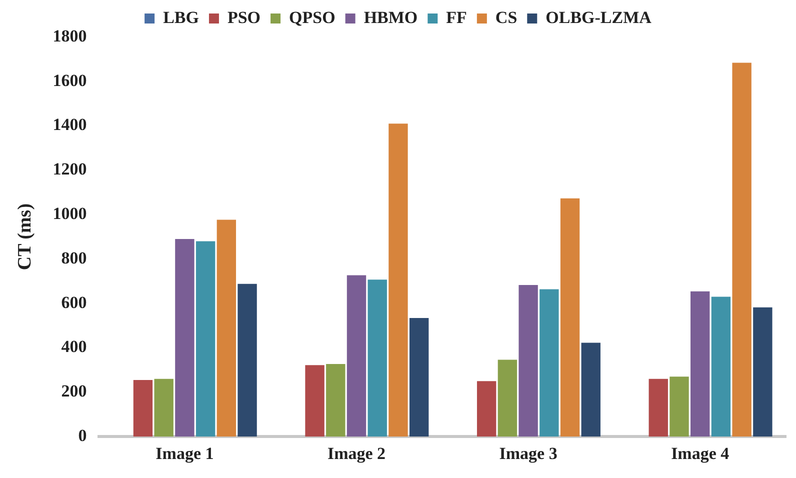 This screenshot has height=478, width=796. Describe the element at coordinates (506, 17) in the screenshot. I see `legend-label: CS` at that location.